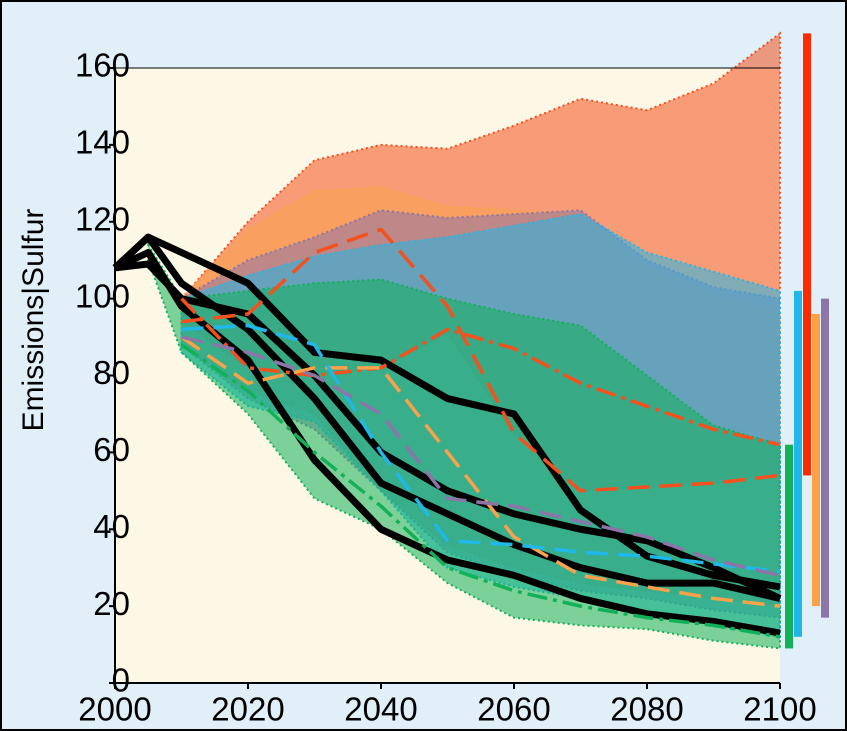  What do you see at coordinates (111, 372) in the screenshot?
I see `y-tick-label: 80` at bounding box center [111, 372].